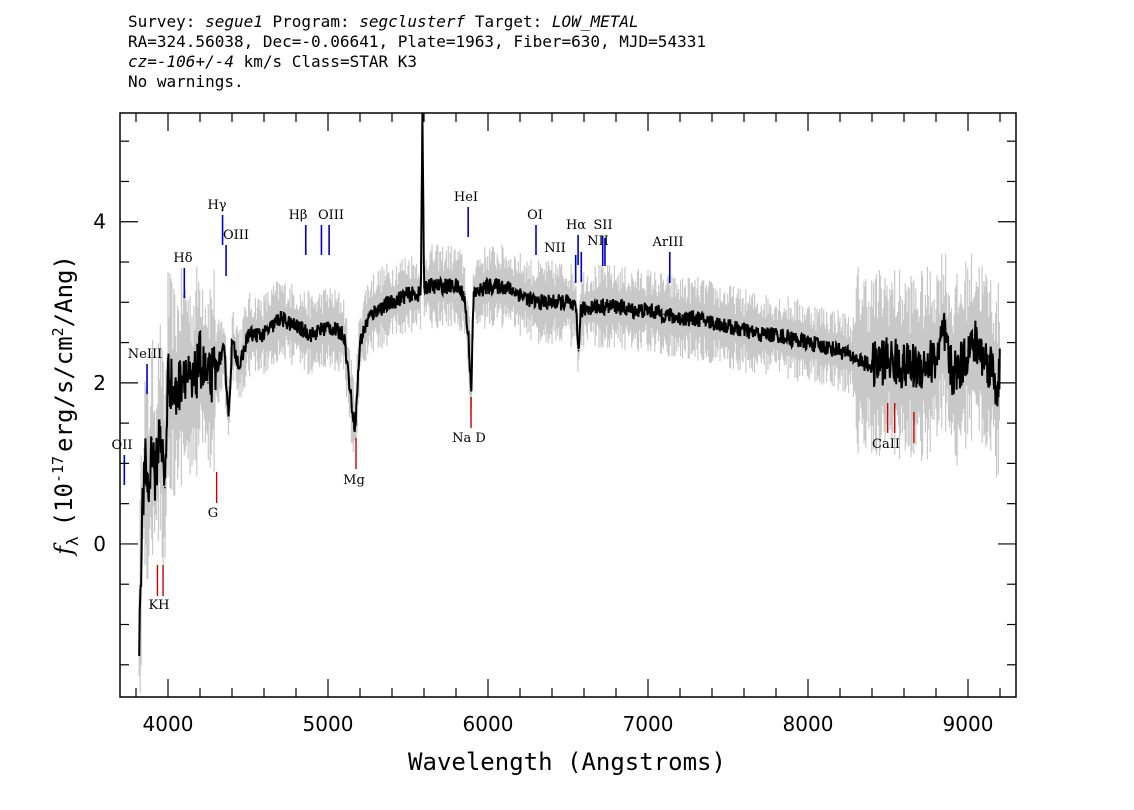 This screenshot has width=1134, height=810. What do you see at coordinates (72, 541) in the screenshot?
I see `y-axis-title-sub: λ` at bounding box center [72, 541].